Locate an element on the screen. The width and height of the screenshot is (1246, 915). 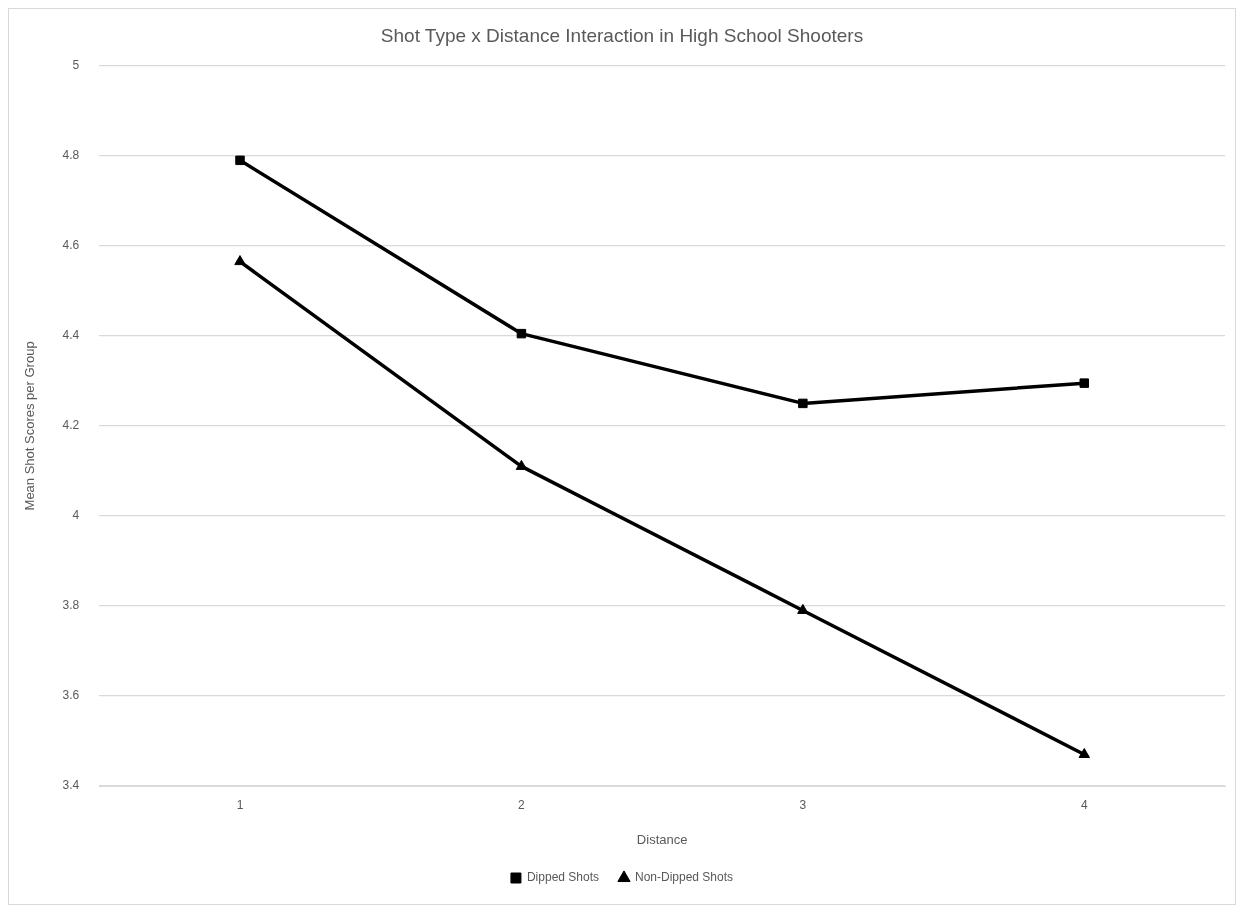
y-axis-title: Mean Shot Scores per Group is located at coordinates (30, 426).